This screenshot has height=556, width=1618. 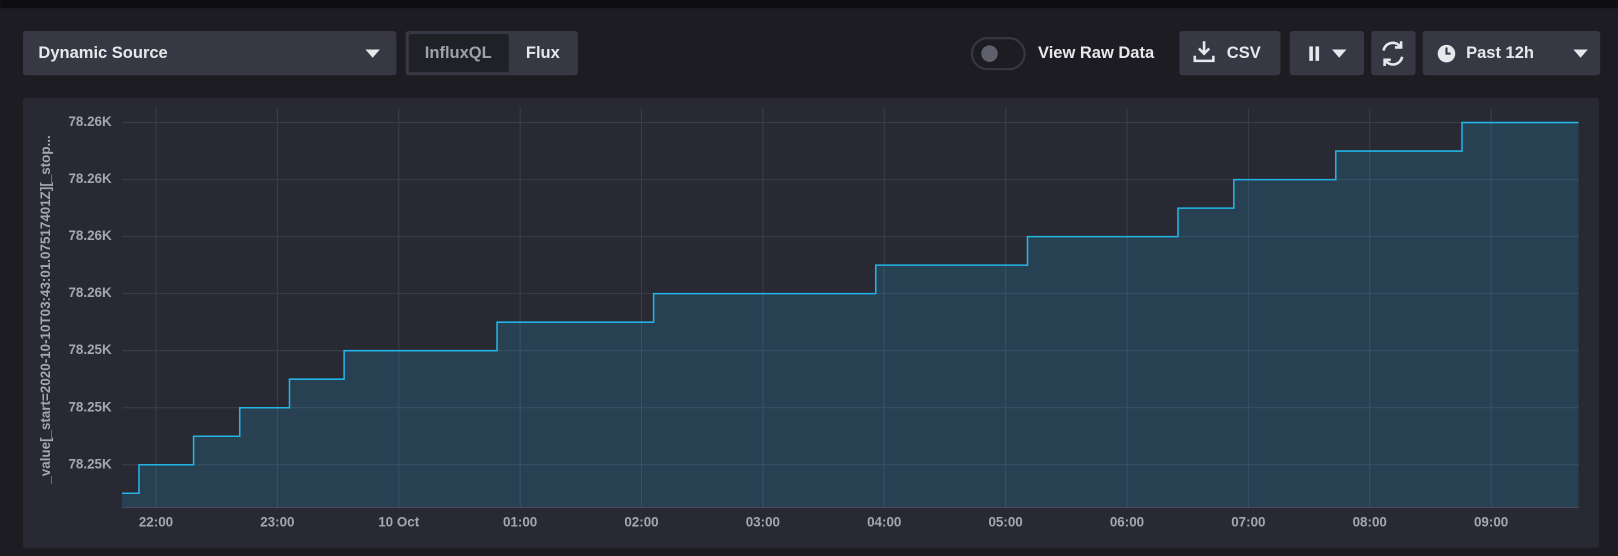 I want to click on pause-button, so click(x=1326, y=53).